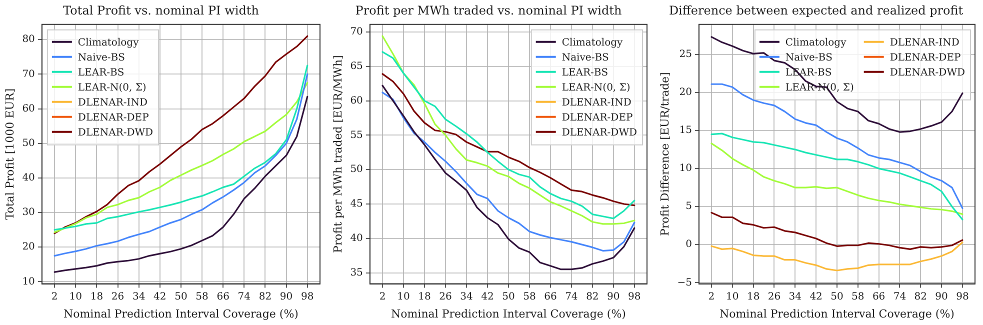 This screenshot has width=983, height=325. What do you see at coordinates (684, 282) in the screenshot?
I see `y-tick-label: −5` at bounding box center [684, 282].